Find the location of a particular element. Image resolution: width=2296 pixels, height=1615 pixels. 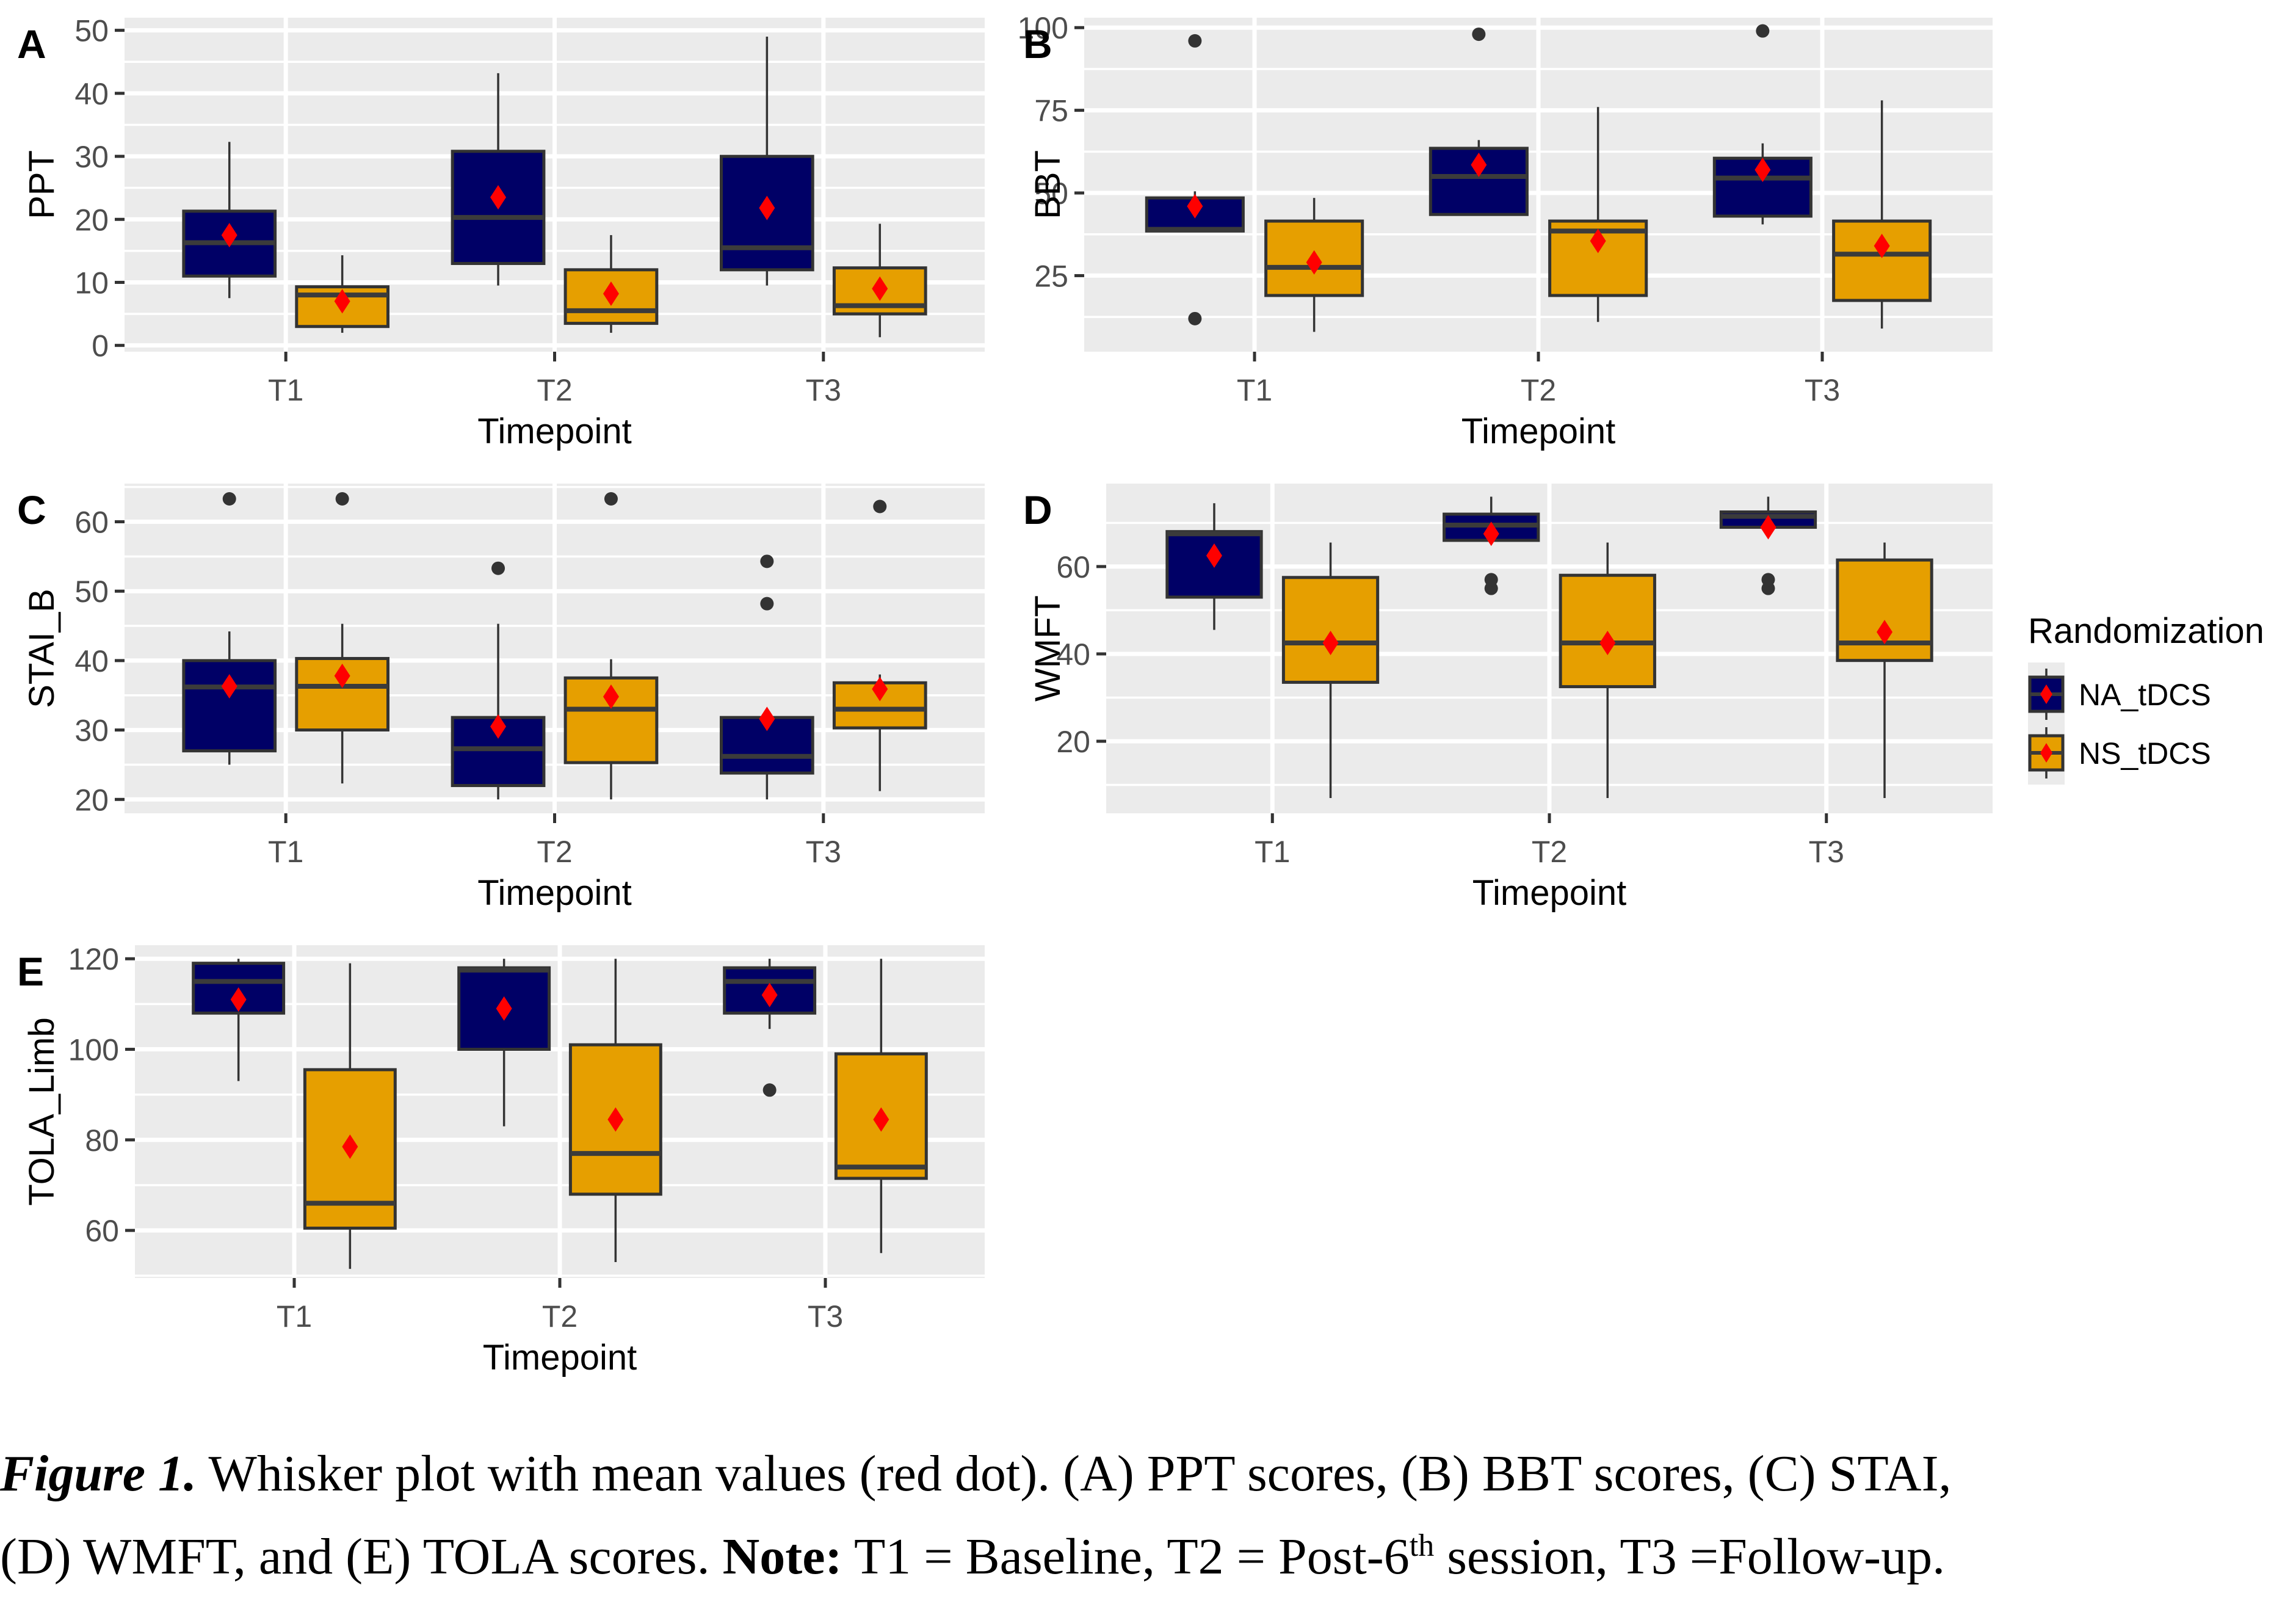

y-axis-title: WMFT is located at coordinates (1048, 648).